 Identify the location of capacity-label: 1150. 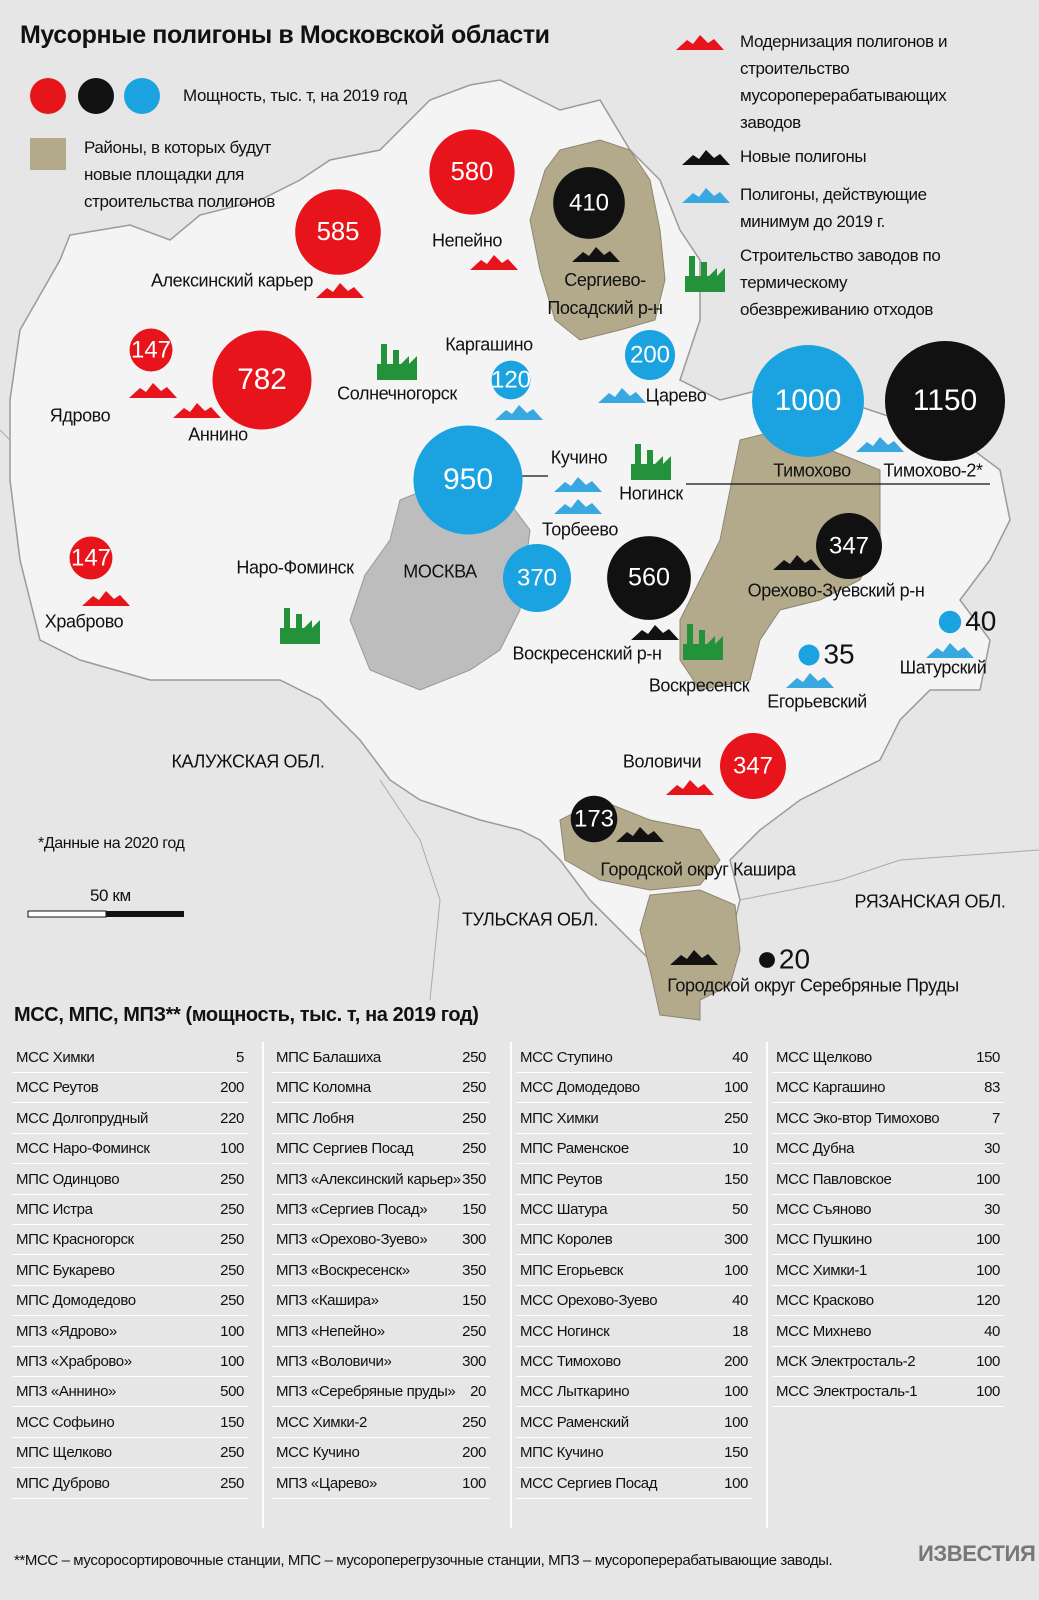
(945, 400).